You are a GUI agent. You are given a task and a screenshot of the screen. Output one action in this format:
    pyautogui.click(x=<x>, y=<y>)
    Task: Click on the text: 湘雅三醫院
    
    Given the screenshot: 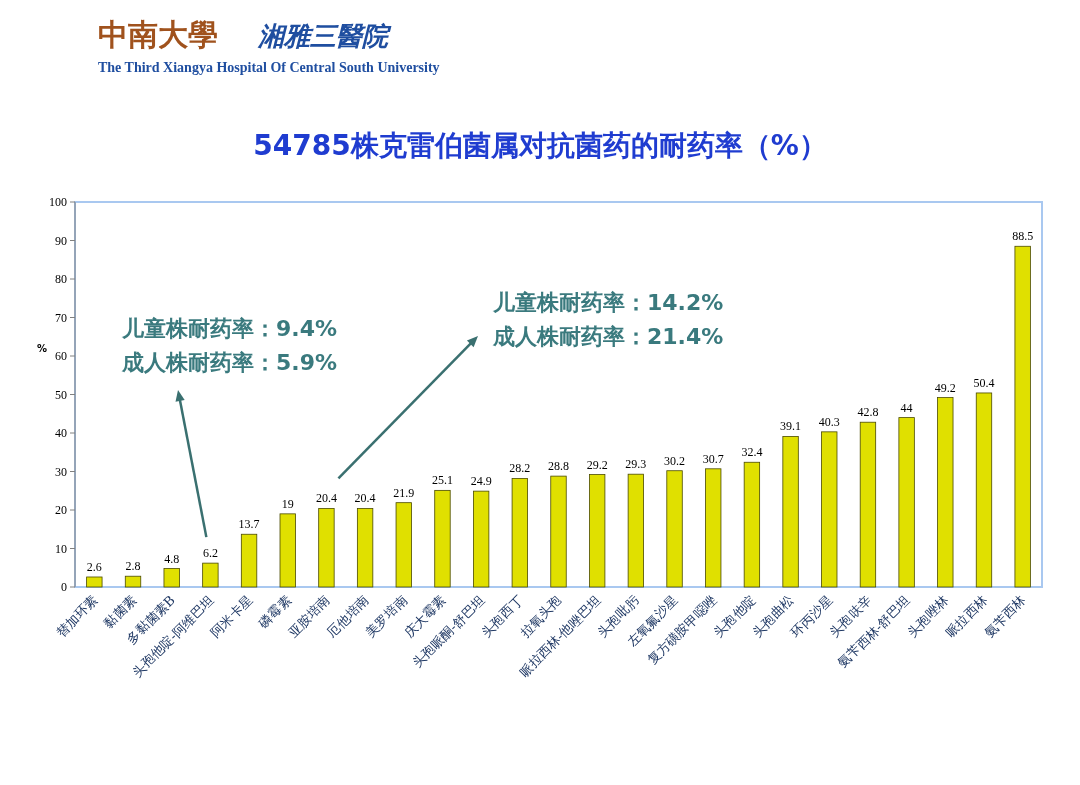 What is the action you would take?
    pyautogui.click(x=324, y=36)
    